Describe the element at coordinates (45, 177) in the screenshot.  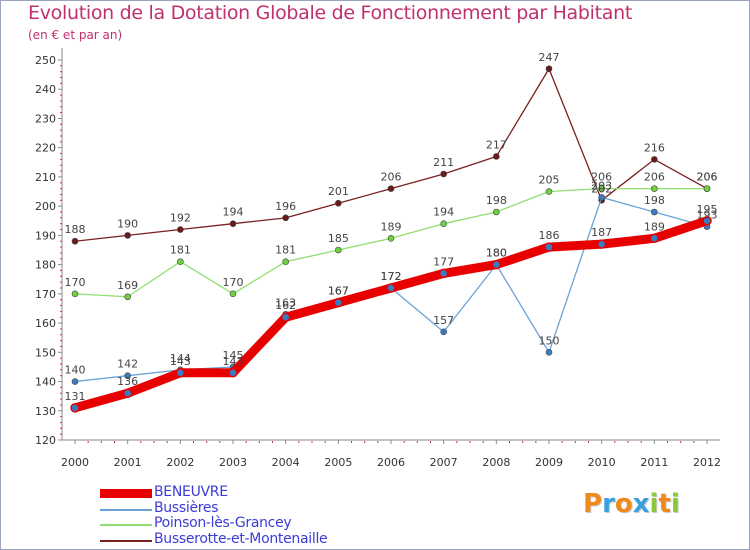
I see `y-tick-label: 210` at that location.